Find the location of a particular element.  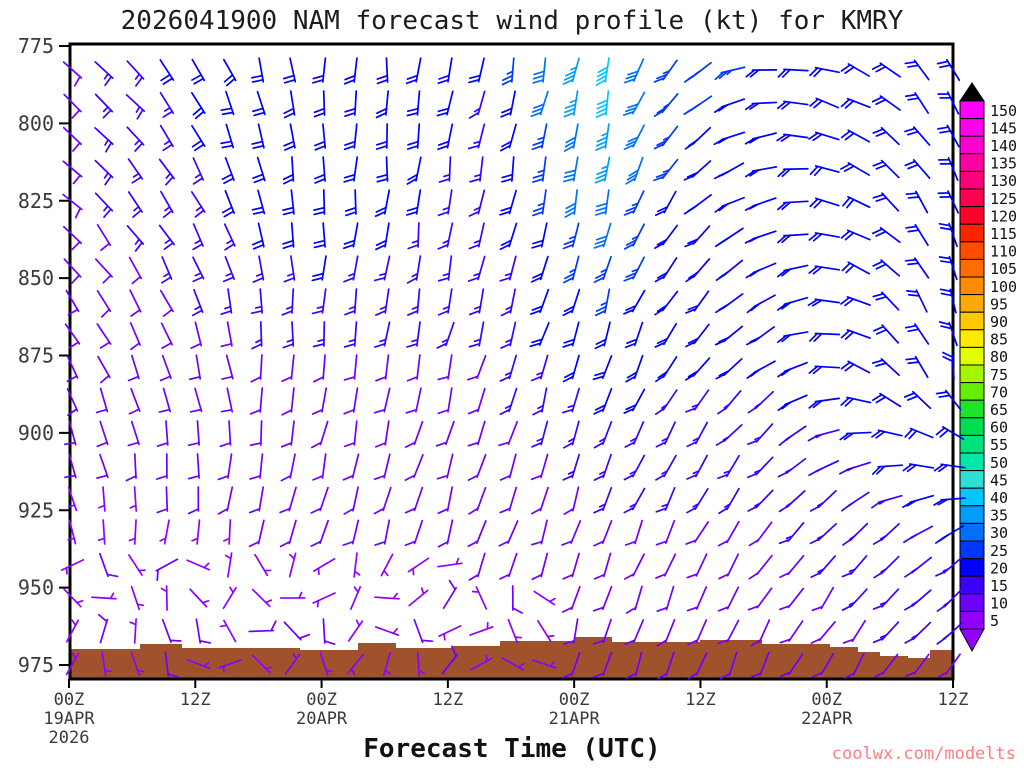

watermark-link: coolwx.com/modelts is located at coordinates (923, 754).